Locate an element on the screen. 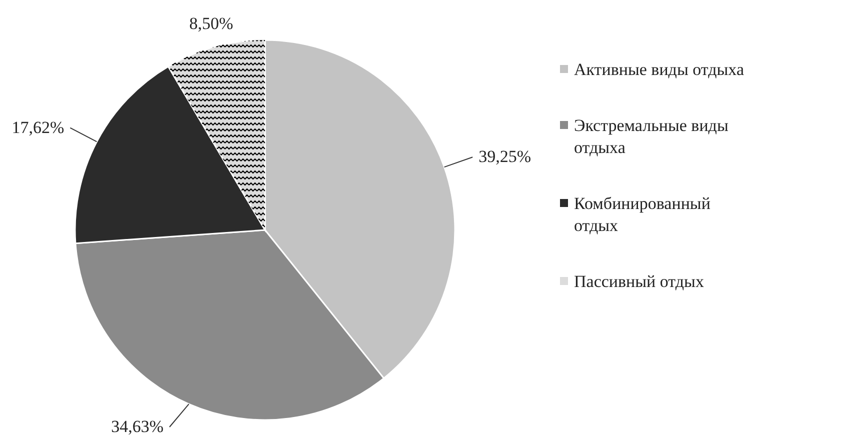 The height and width of the screenshot is (441, 864). data-label: 17,62% is located at coordinates (38, 127).